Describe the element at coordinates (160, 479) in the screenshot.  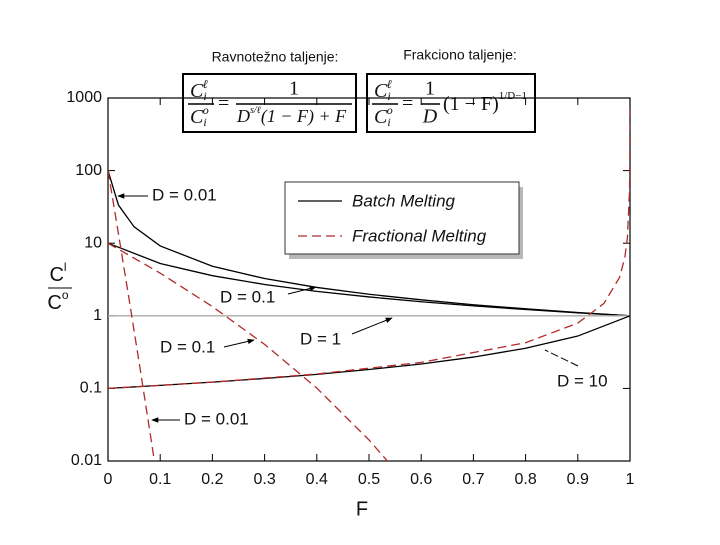
I see `x-tick-label: 0.1` at that location.